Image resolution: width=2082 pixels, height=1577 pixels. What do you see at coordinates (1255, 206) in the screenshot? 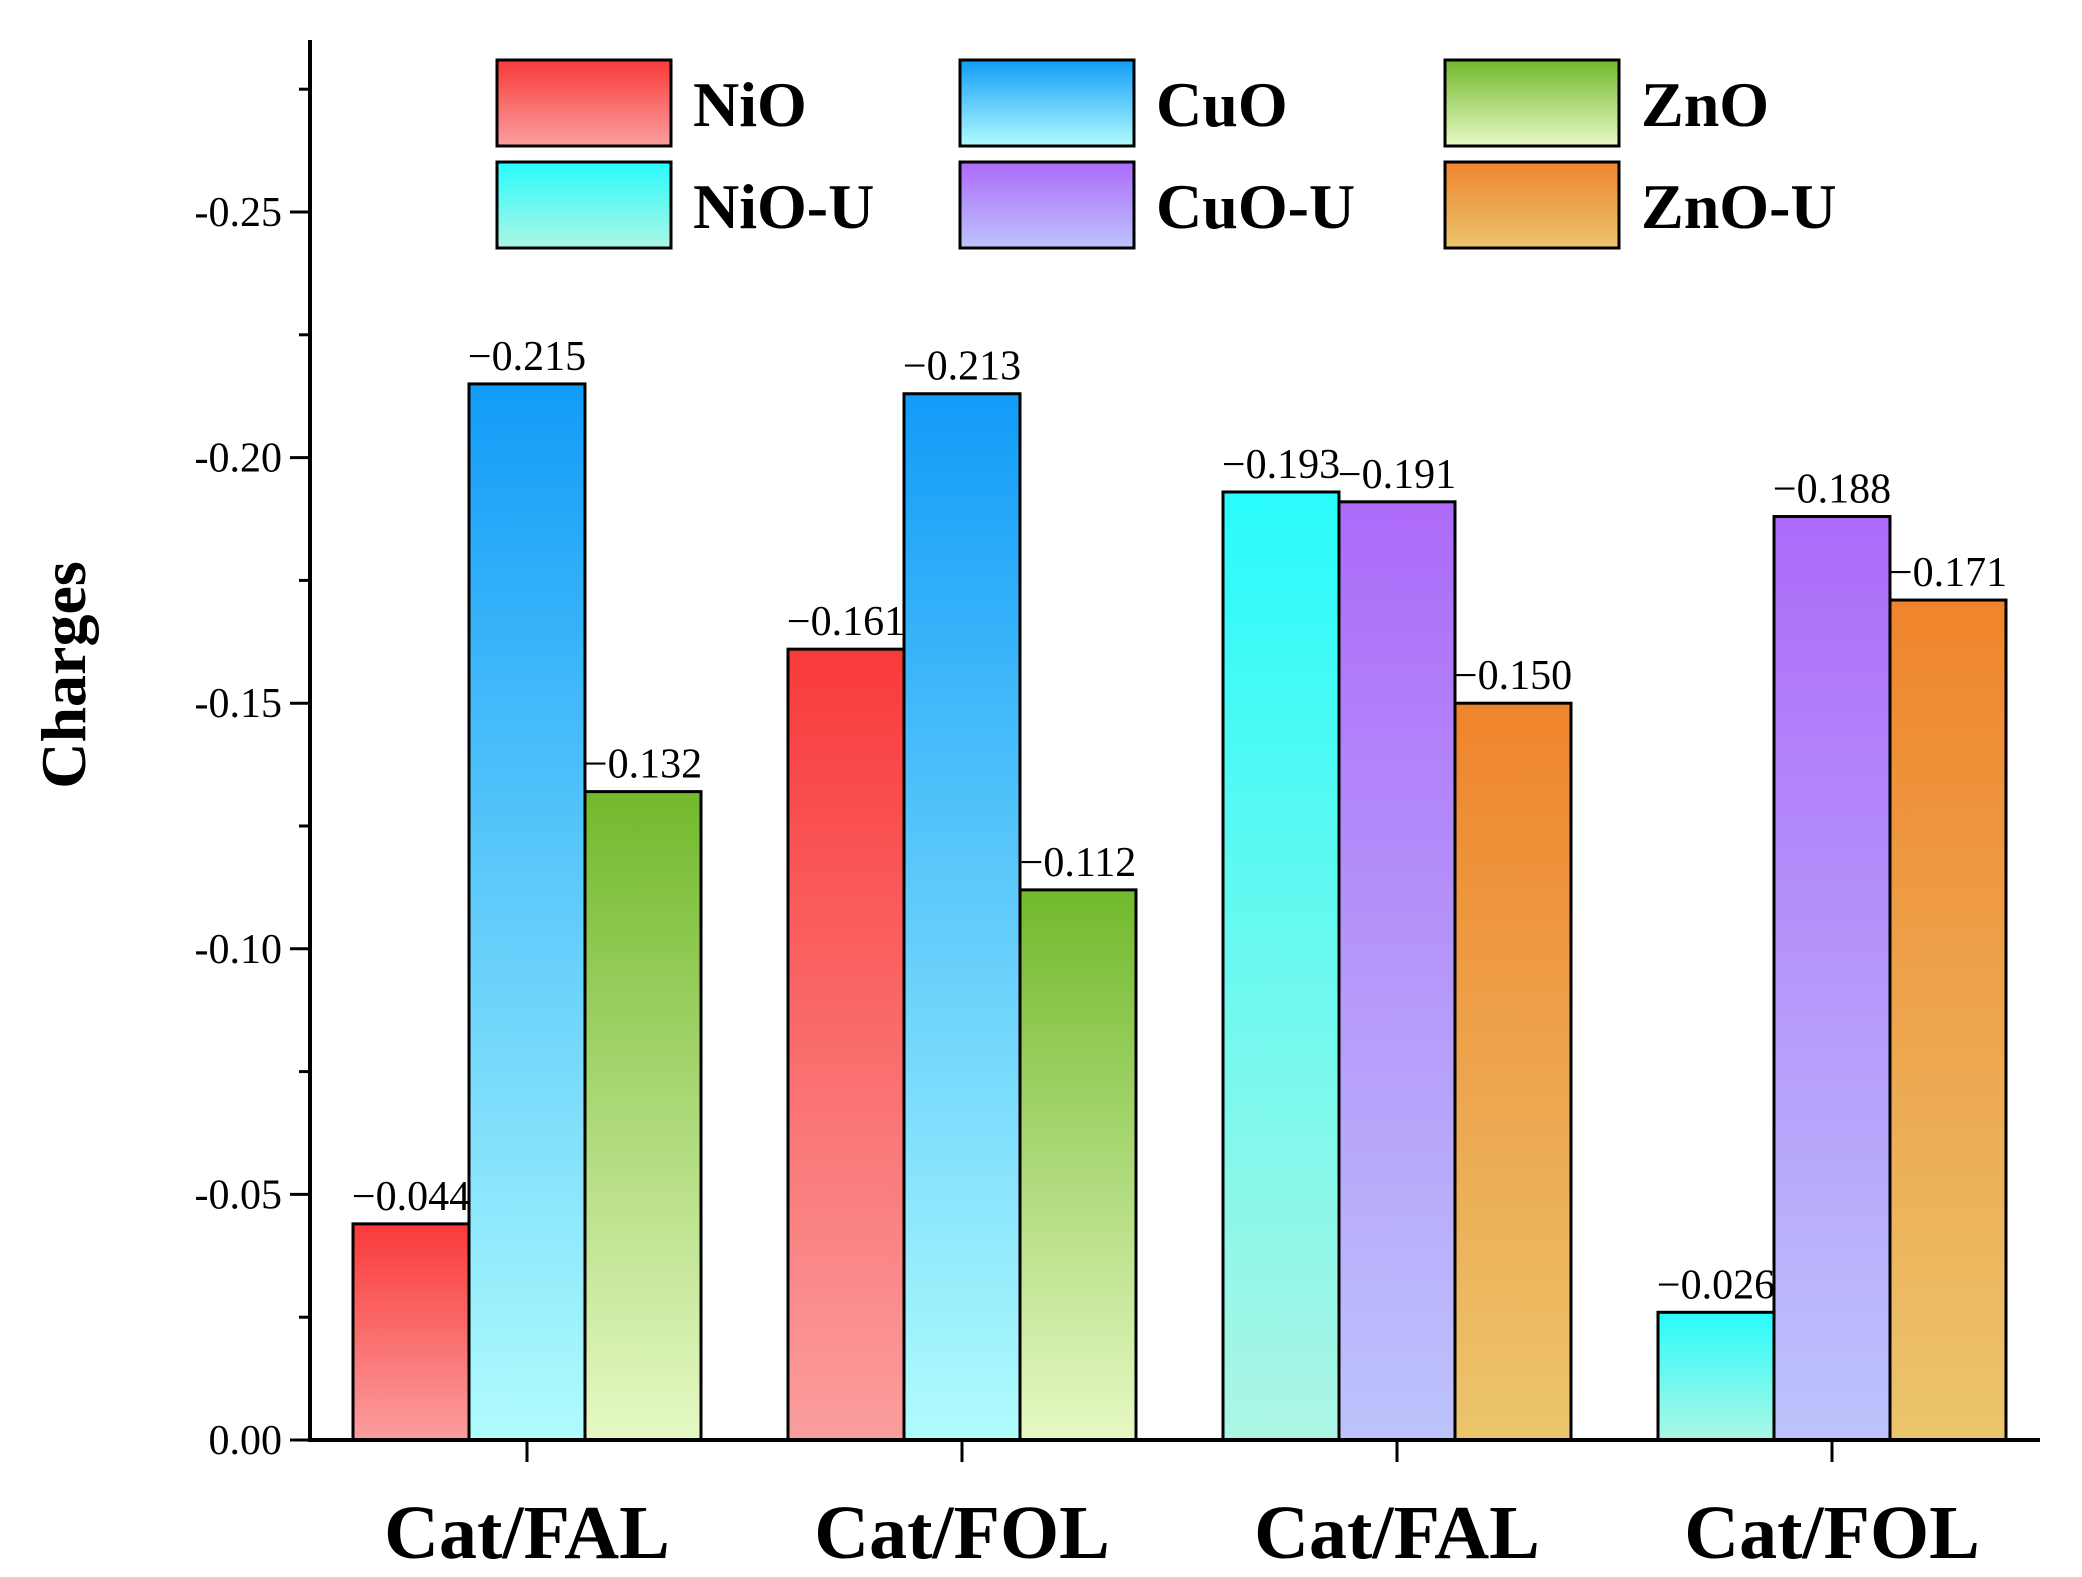
I see `legend-label-cuo-u: CuO-U` at bounding box center [1255, 206].